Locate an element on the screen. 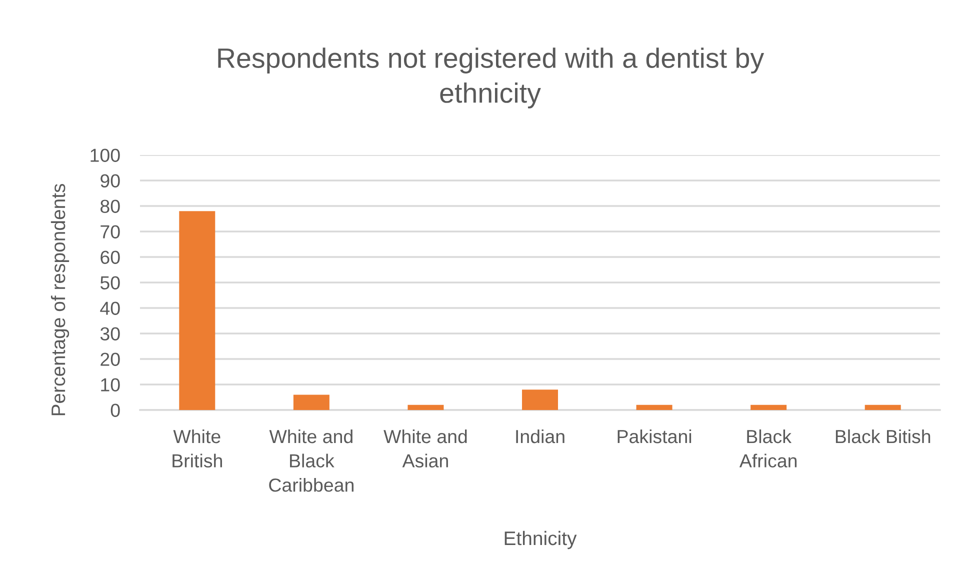 The height and width of the screenshot is (578, 957). y-tick-label: 20 is located at coordinates (110, 359).